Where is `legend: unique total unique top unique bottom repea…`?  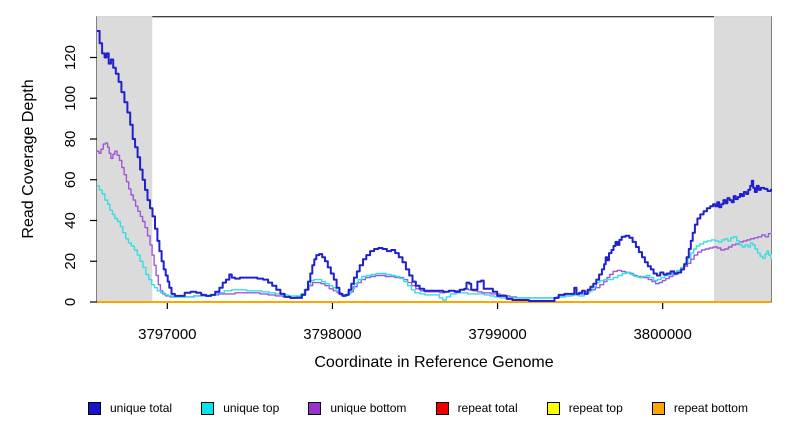
legend: unique total unique top unique bottom repea… is located at coordinates (418, 408).